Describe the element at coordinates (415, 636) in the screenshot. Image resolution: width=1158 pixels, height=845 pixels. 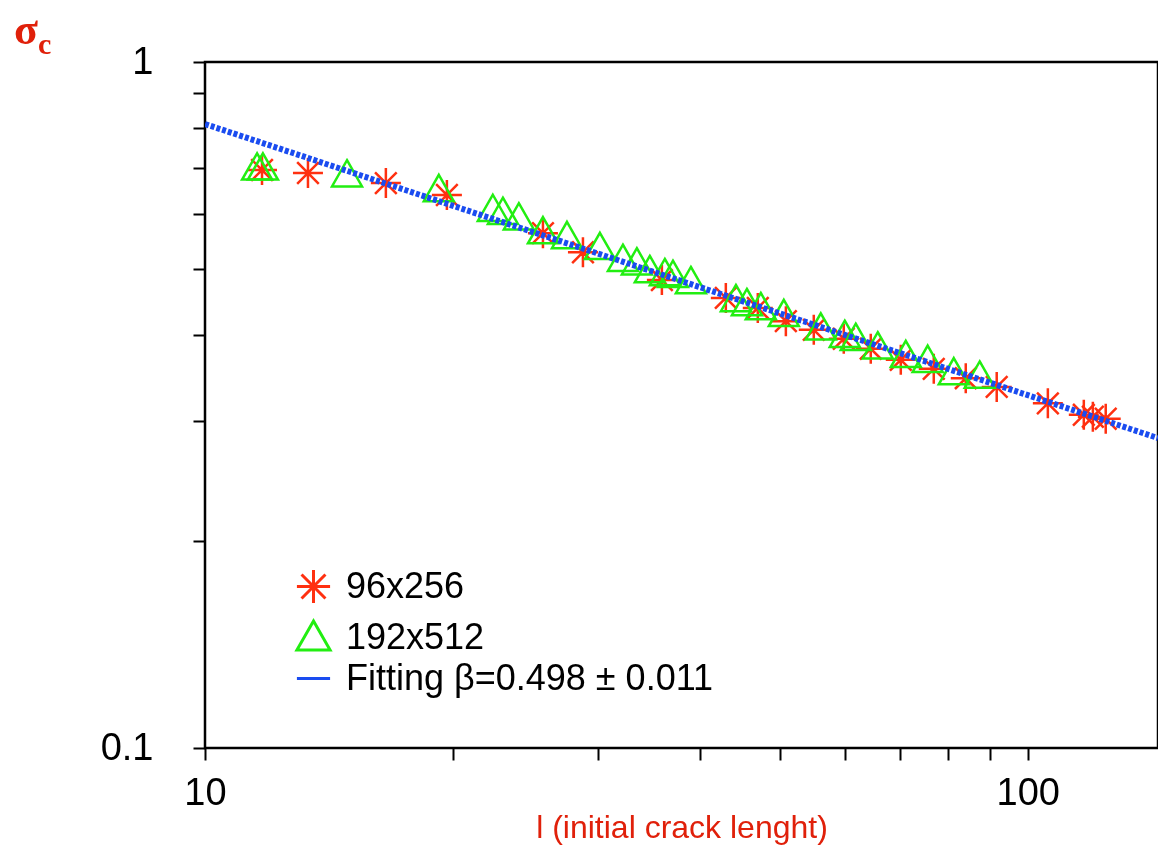
I see `legend-label: 192x512` at that location.